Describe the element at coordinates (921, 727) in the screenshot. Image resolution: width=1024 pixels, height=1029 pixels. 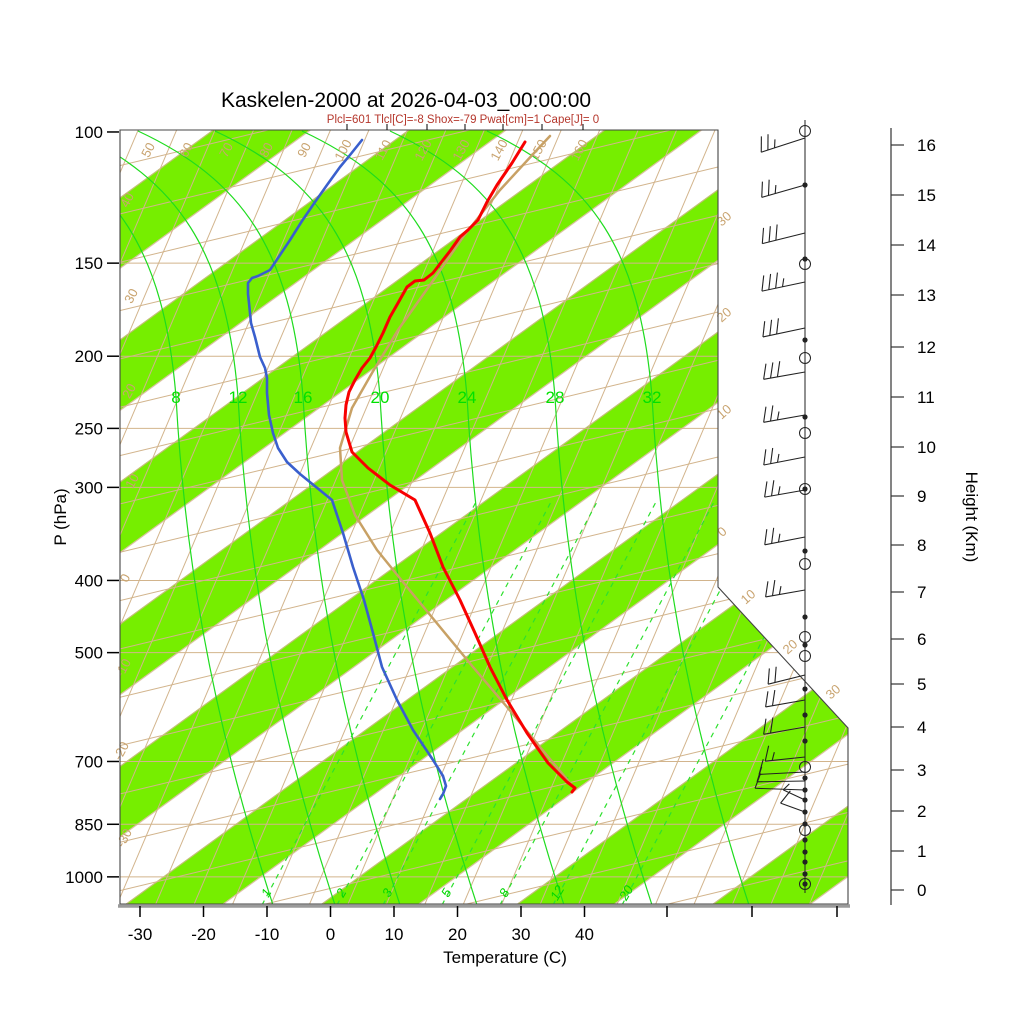
I see `height-tick-label: 4` at that location.